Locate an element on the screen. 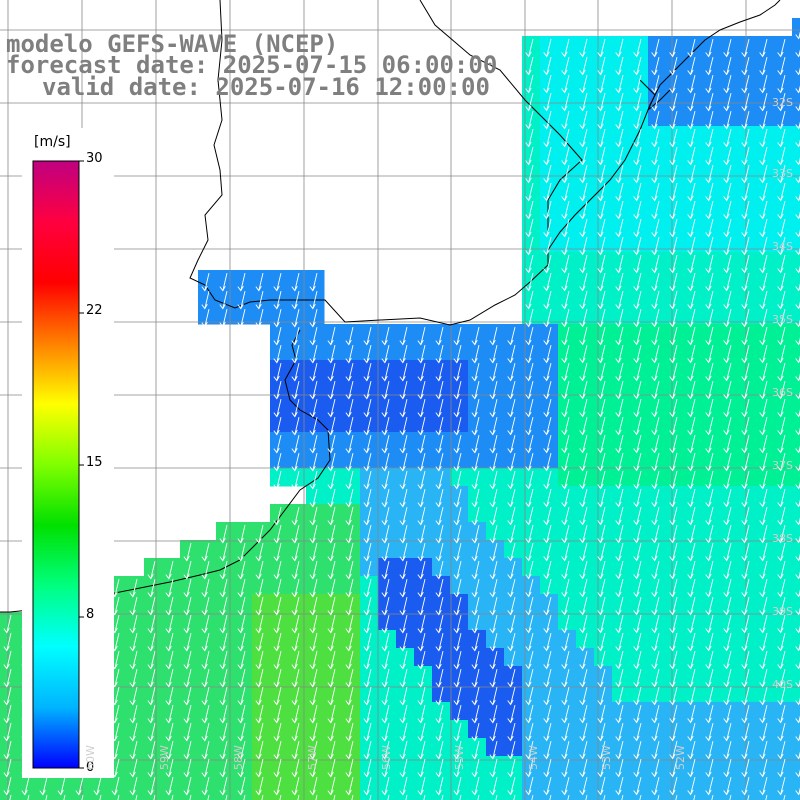  colorbar is located at coordinates (68, 453).